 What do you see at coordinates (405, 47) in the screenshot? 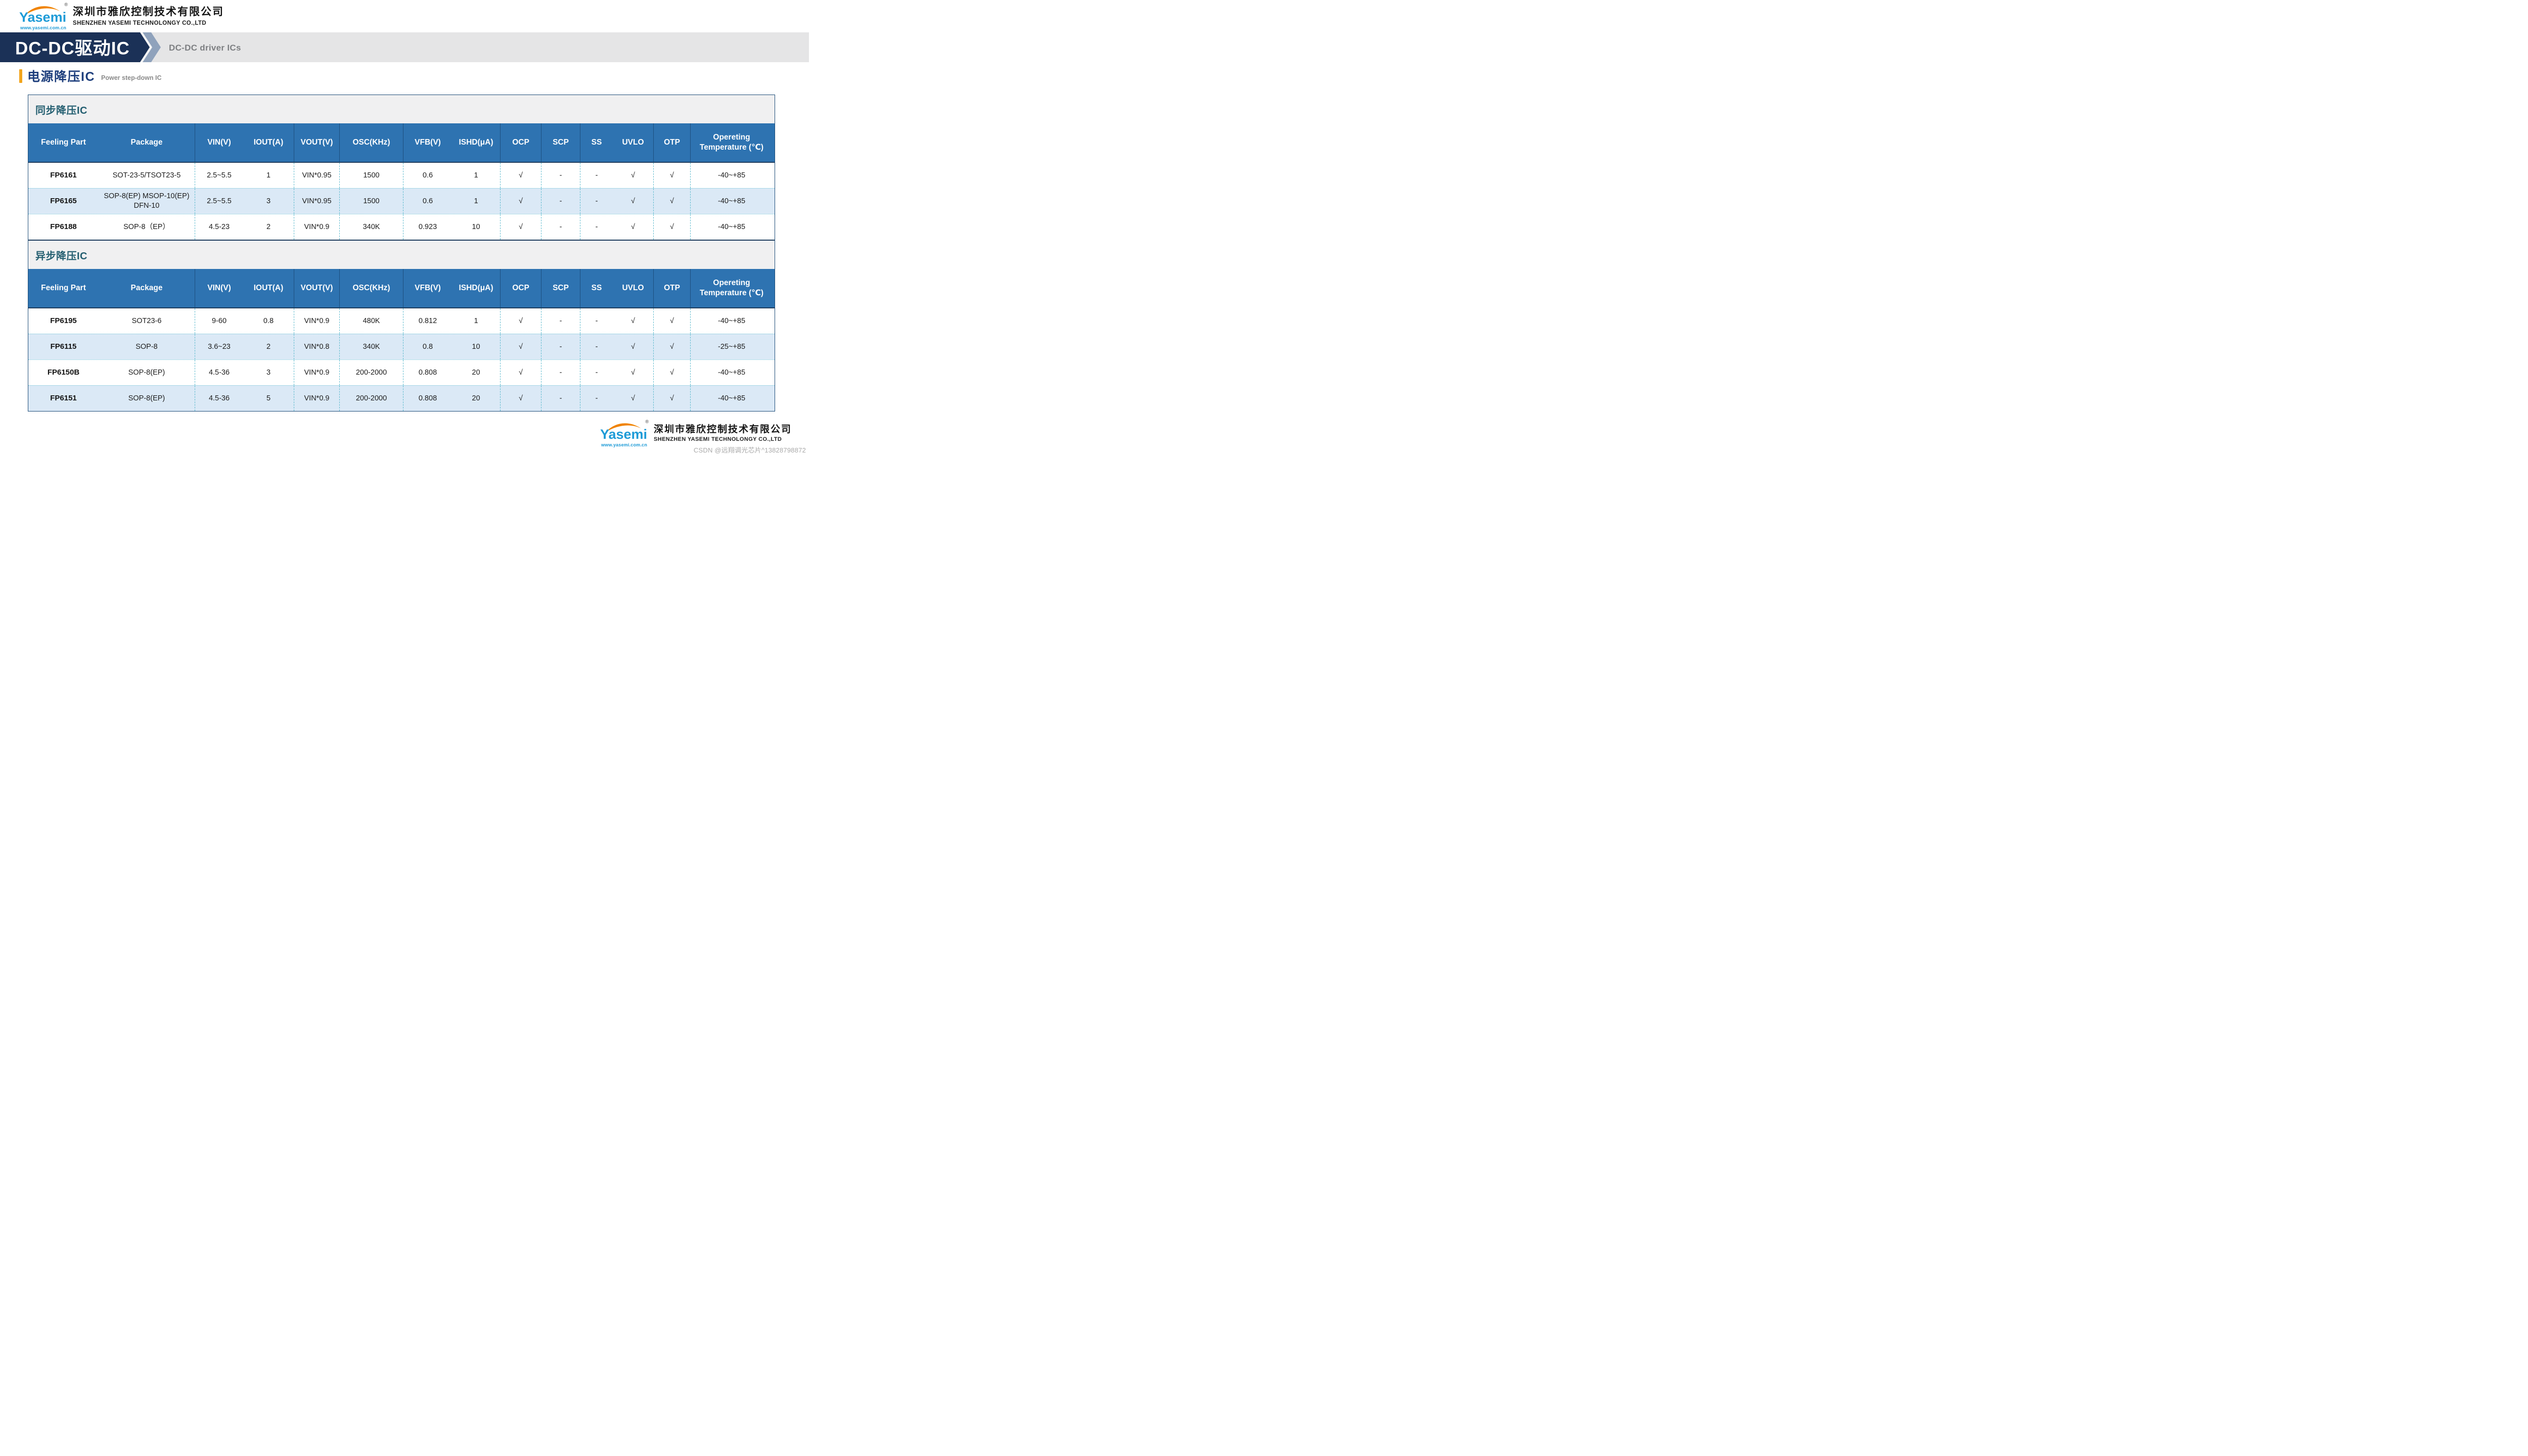
I see `banner: DC-DC驱动IC DC-DC driver ICs` at bounding box center [405, 47].